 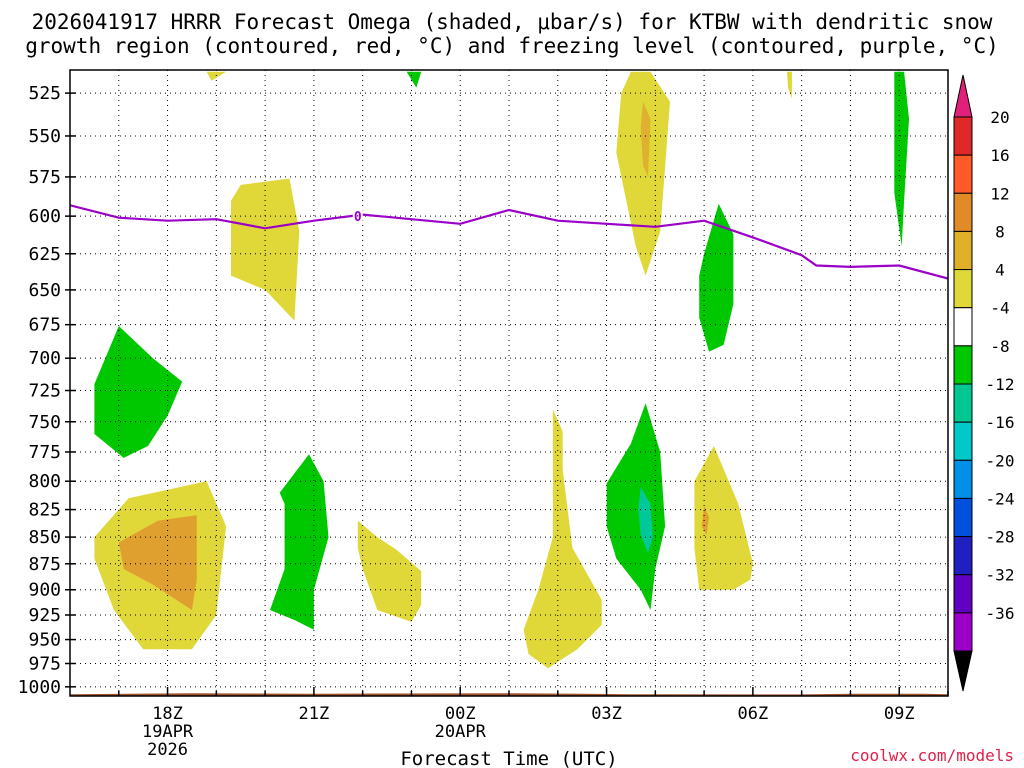 What do you see at coordinates (963, 671) in the screenshot?
I see `colorbar-bottom-cap` at bounding box center [963, 671].